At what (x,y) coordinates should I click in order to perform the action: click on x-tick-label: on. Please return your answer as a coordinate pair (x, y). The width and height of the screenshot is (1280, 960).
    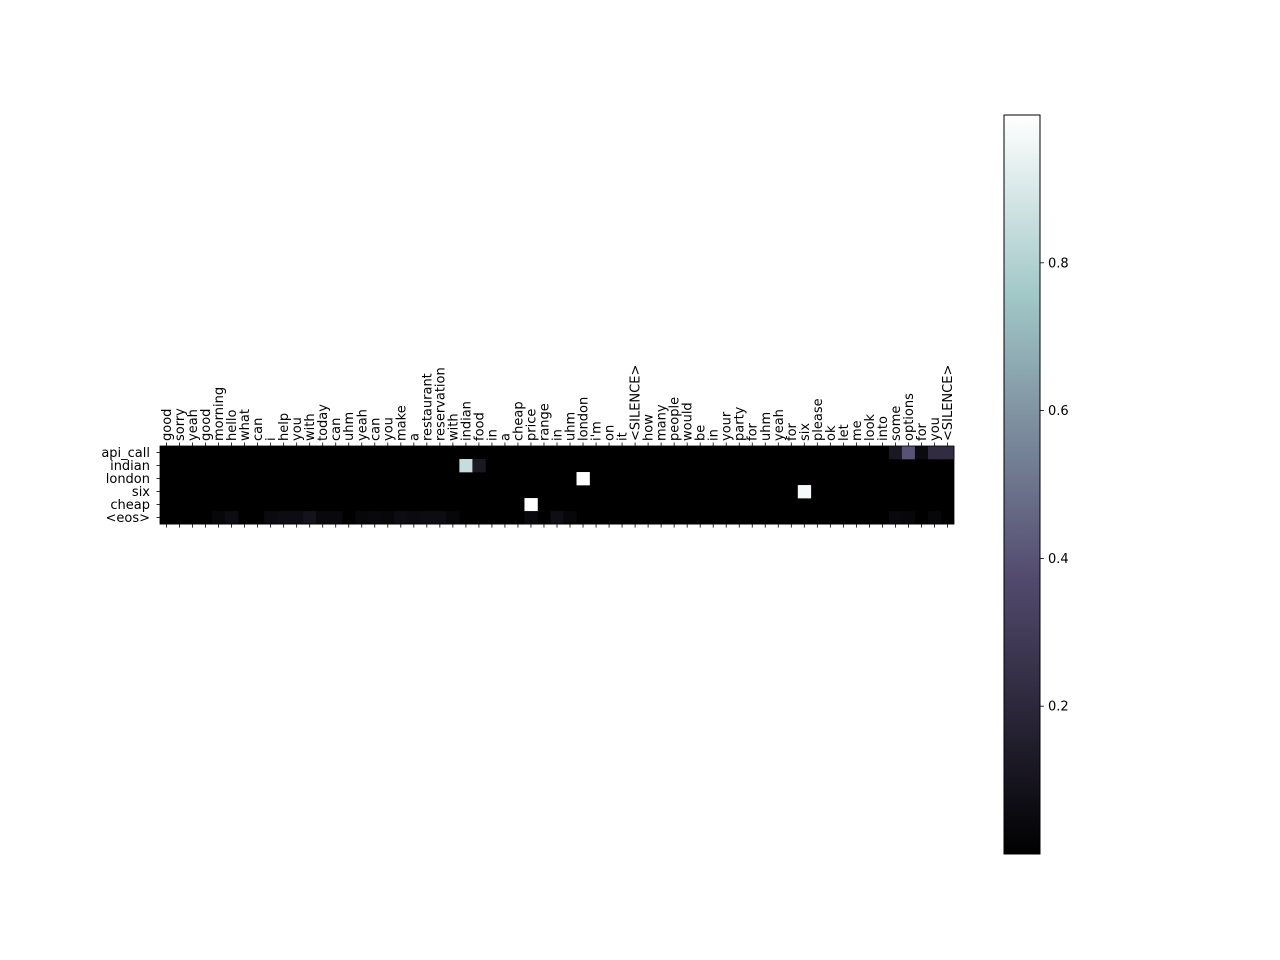
    Looking at the image, I should click on (610, 433).